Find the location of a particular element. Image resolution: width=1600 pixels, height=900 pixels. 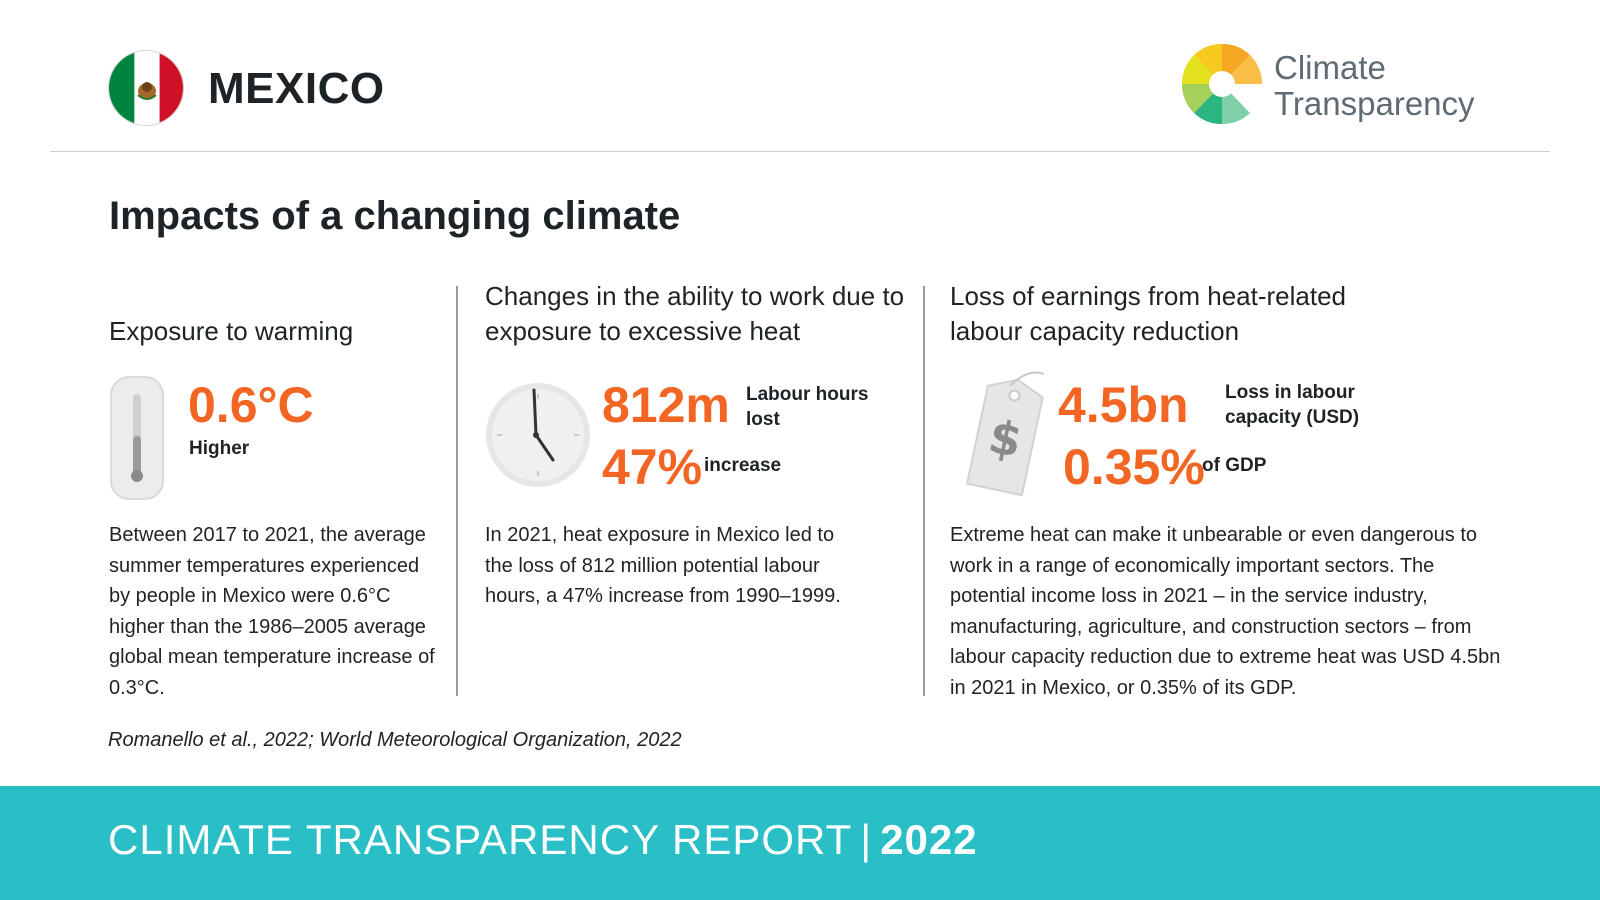

logo-text: Climate Transparency is located at coordinates (1374, 86).